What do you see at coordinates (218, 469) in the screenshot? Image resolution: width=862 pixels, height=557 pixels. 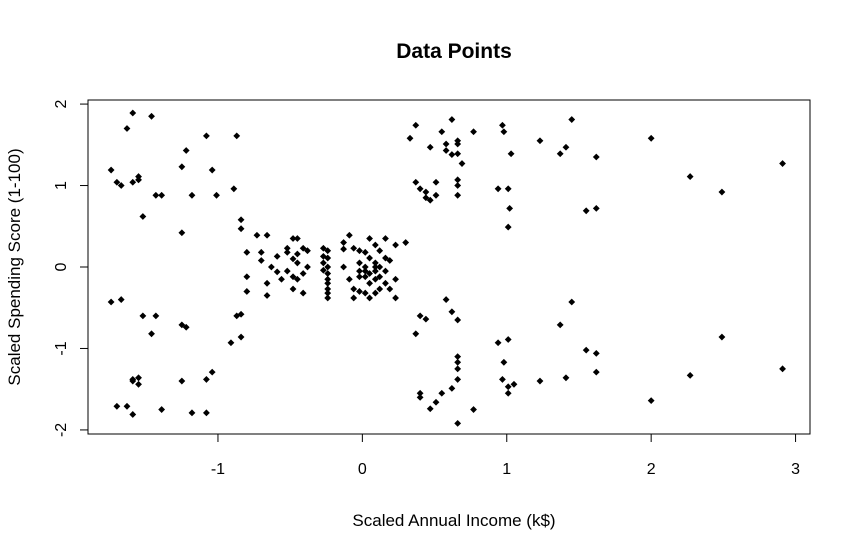 I see `x-tick-label: -1` at bounding box center [218, 469].